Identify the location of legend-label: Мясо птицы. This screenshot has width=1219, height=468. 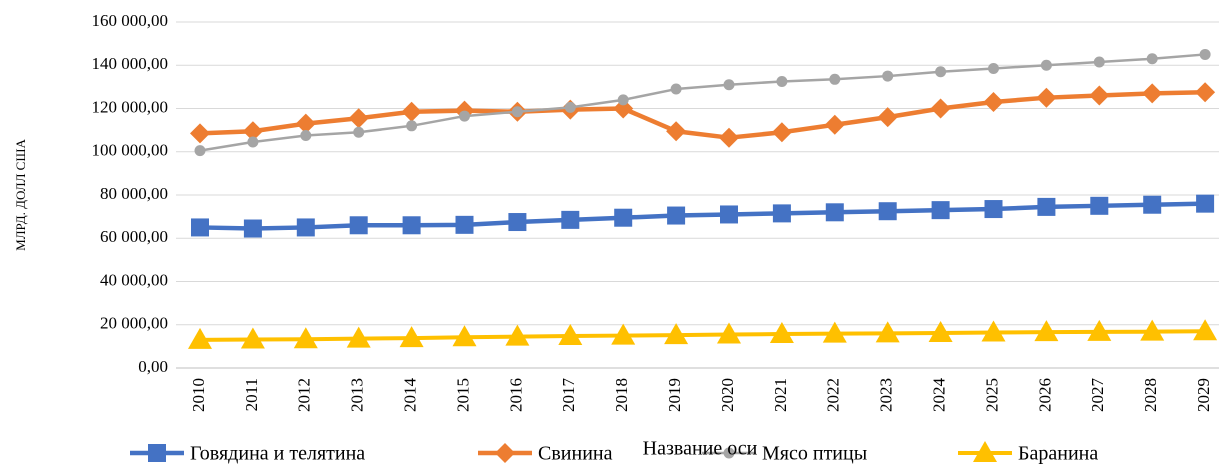
(814, 454).